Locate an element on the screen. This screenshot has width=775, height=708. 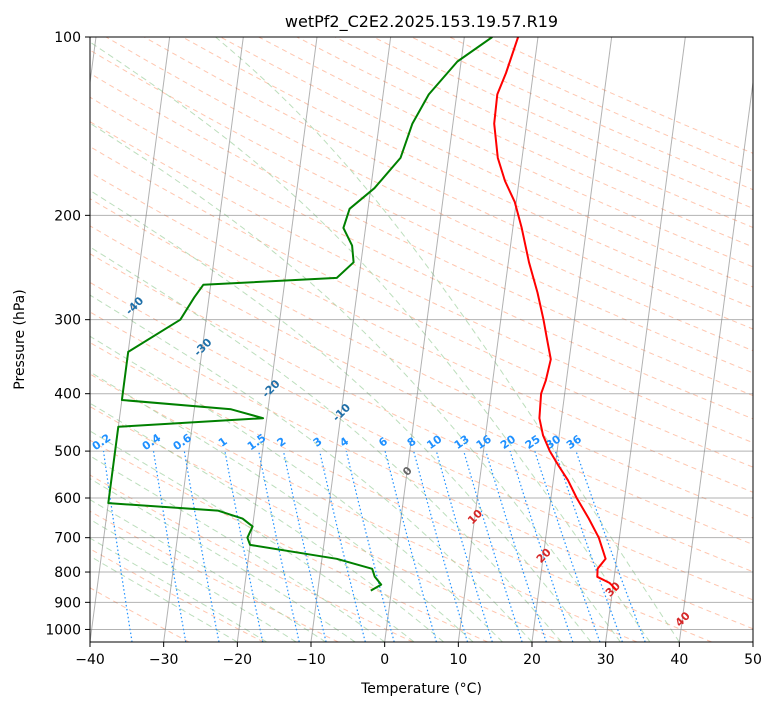
temperature-profile-line is located at coordinates (555, 314).